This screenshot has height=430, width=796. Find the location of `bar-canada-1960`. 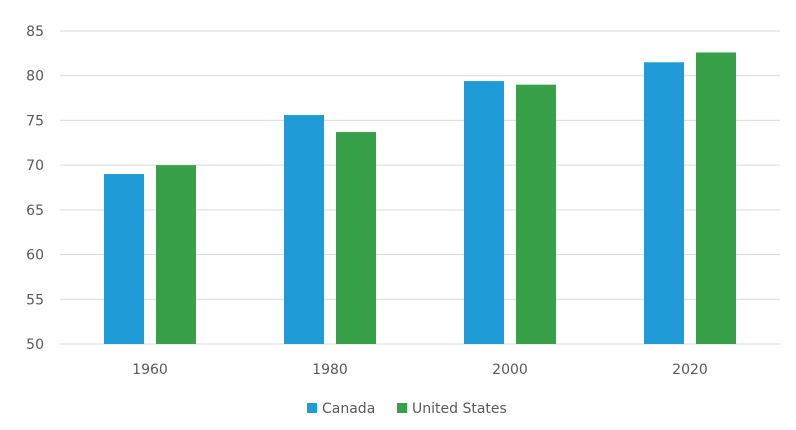

bar-canada-1960 is located at coordinates (124, 259).